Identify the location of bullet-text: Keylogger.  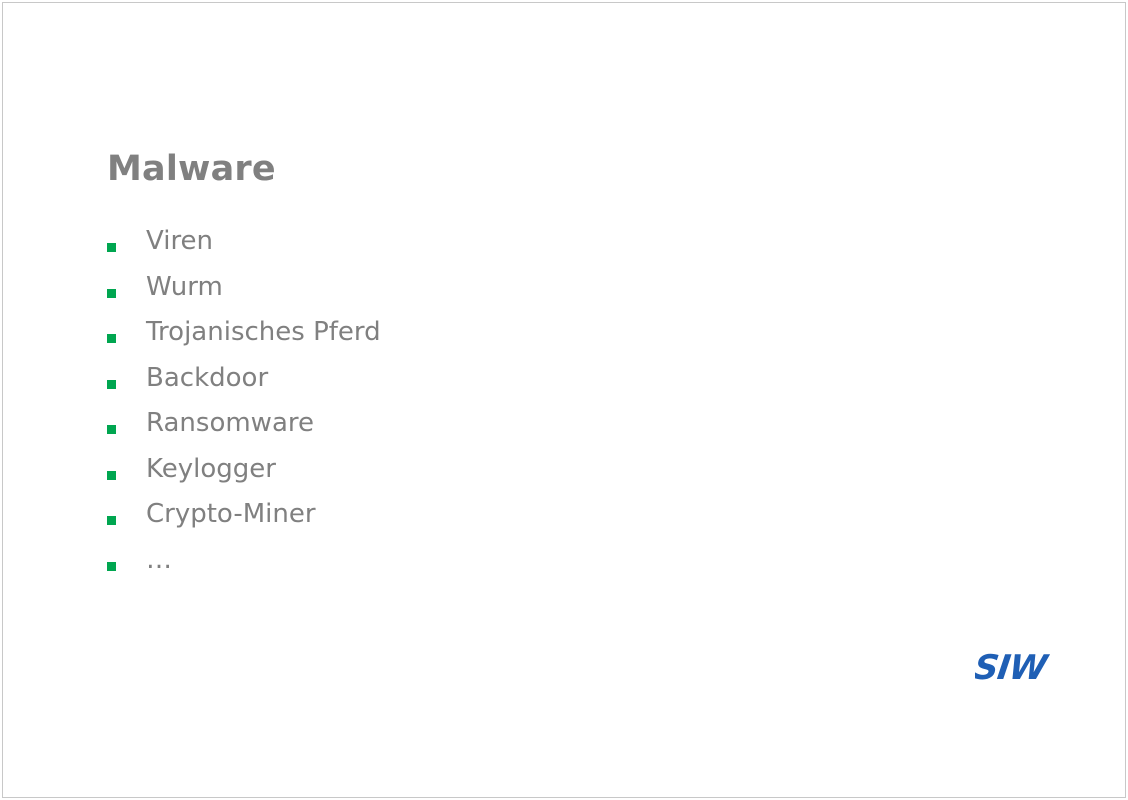
(211, 468).